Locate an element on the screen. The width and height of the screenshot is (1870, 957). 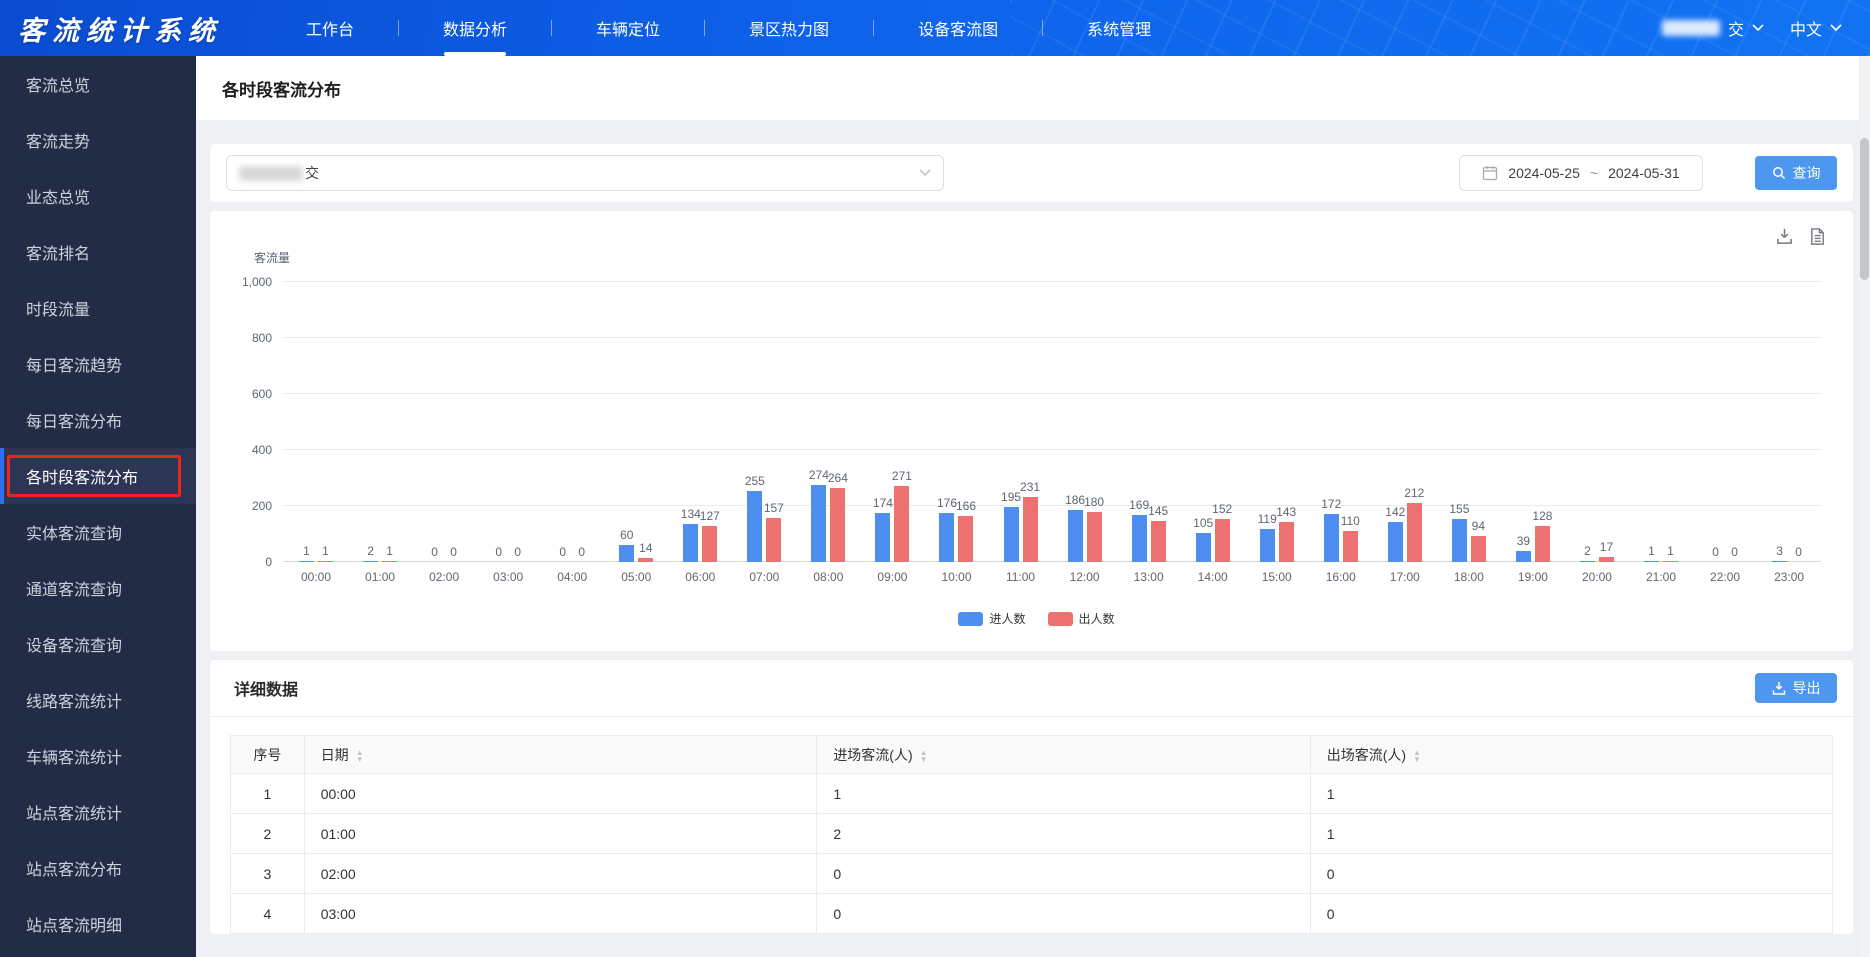
tab-system-management: 系统管理 is located at coordinates (1119, 28).